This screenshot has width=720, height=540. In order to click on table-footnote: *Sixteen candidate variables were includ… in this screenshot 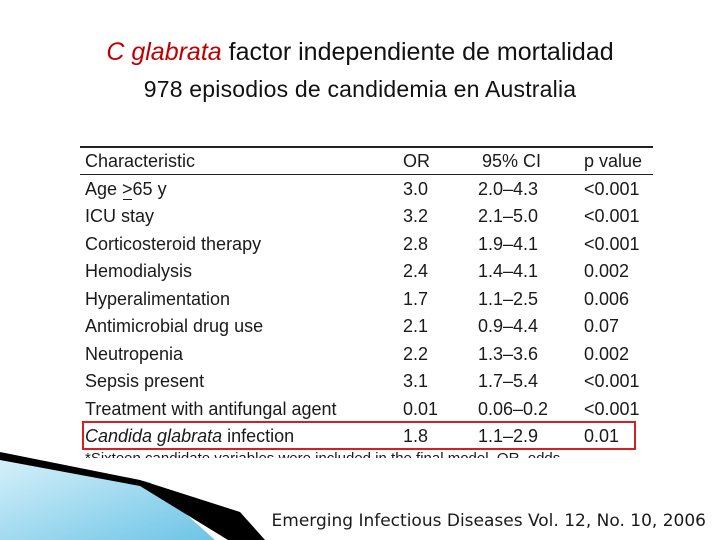, I will do `click(322, 454)`.